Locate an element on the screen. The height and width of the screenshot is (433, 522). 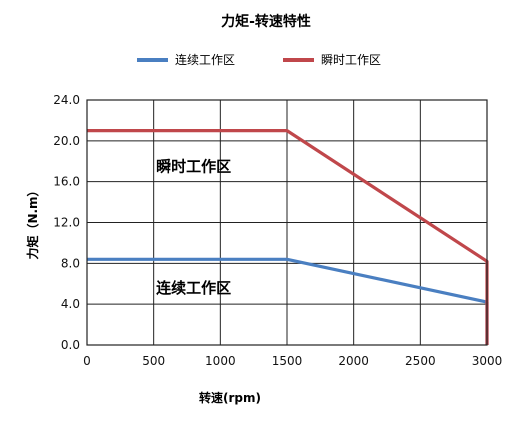
y-tick-labels: 0.0 4.0 8.0 12.0 16.0 20.0 24.0 is located at coordinates (66, 222).